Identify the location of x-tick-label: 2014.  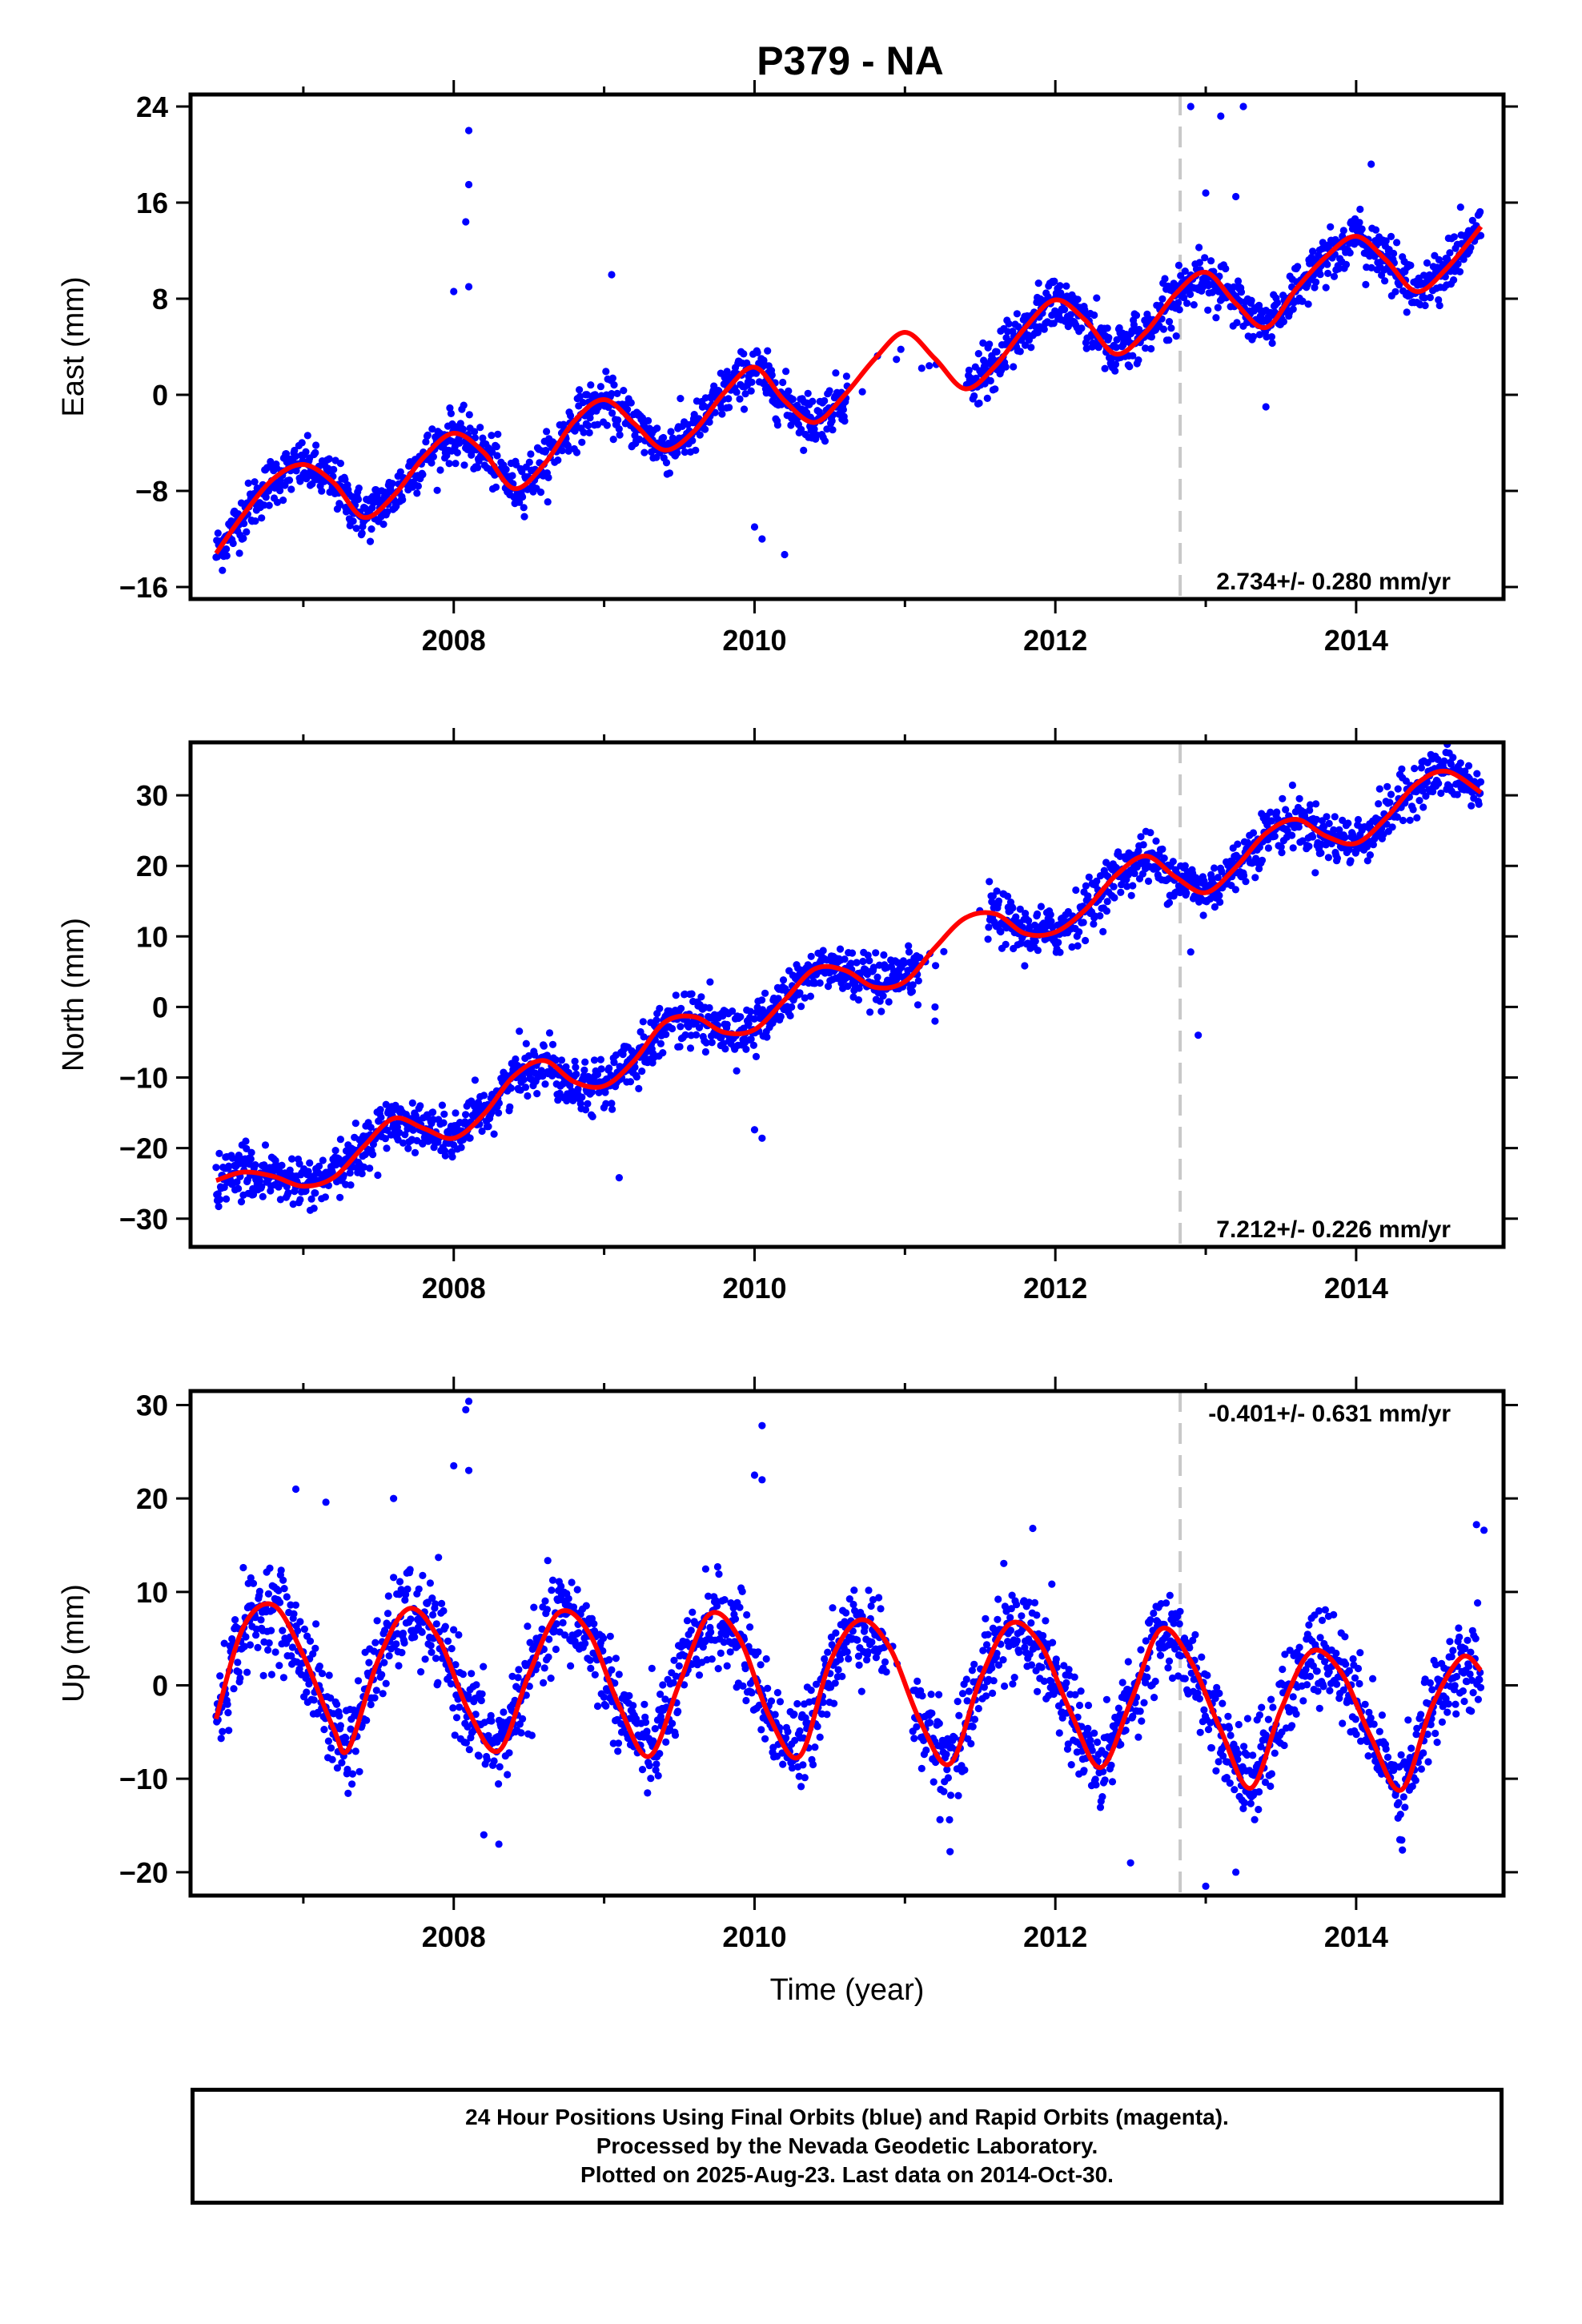
(1356, 640).